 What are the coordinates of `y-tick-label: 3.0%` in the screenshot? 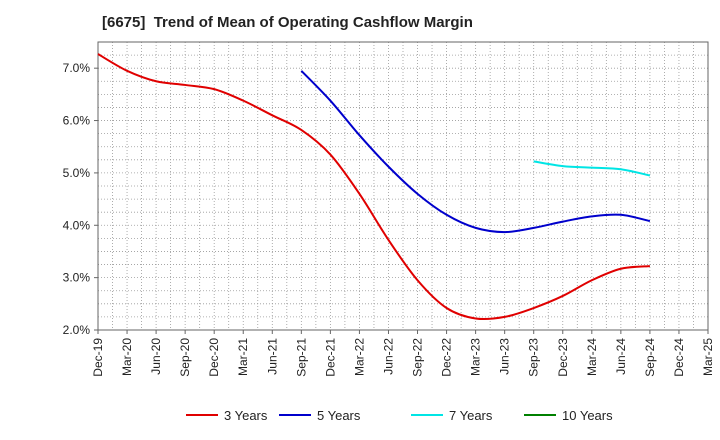 It's located at (77, 278).